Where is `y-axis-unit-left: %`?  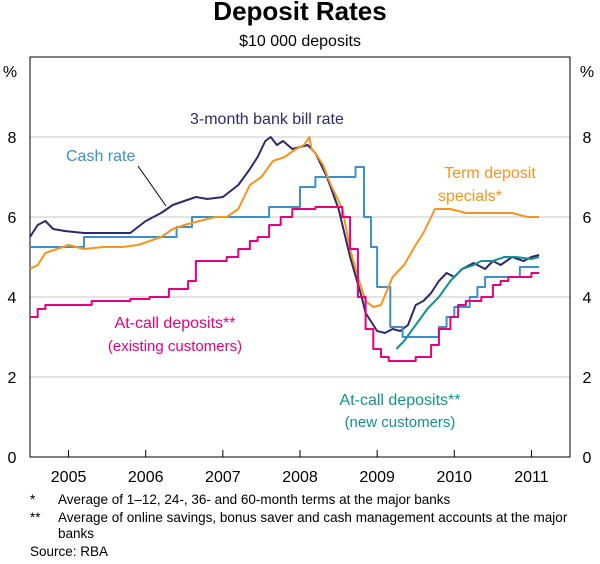
y-axis-unit-left: % is located at coordinates (10, 72).